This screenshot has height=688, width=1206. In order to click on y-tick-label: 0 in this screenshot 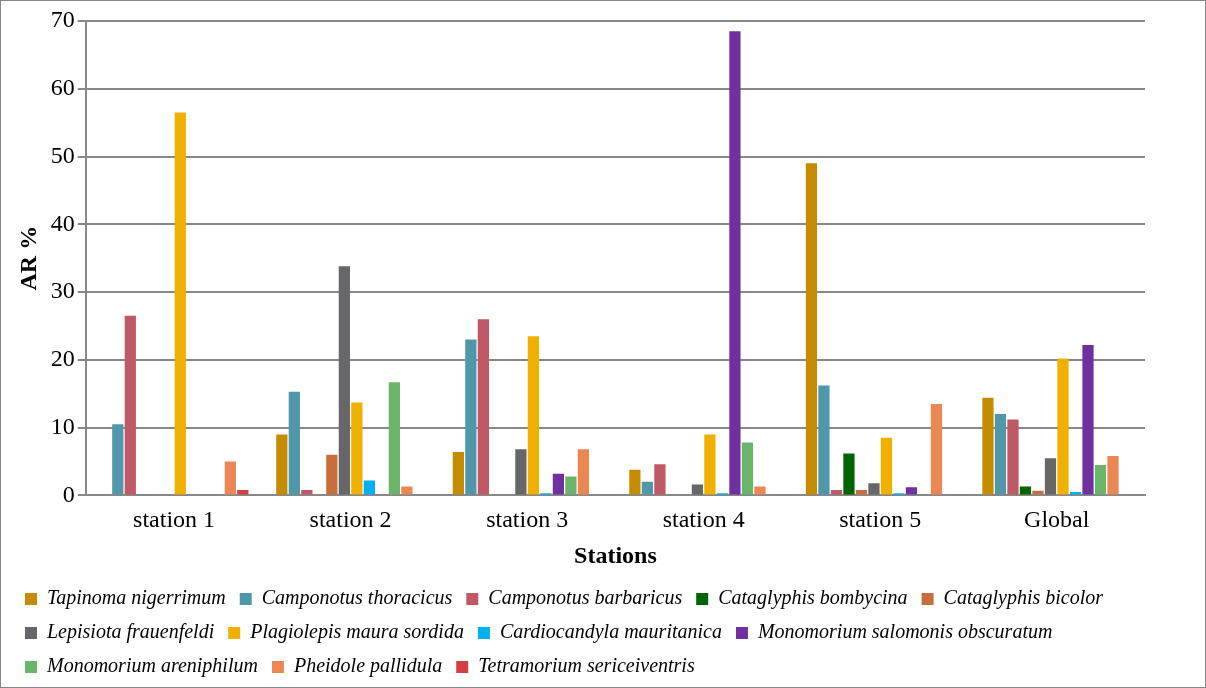, I will do `click(68, 493)`.